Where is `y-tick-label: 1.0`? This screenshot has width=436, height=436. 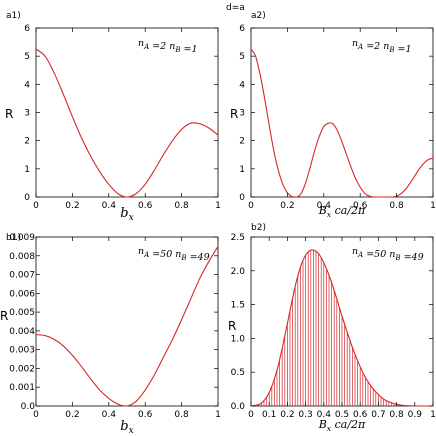
y-tick-label: 1.0 is located at coordinates (238, 339).